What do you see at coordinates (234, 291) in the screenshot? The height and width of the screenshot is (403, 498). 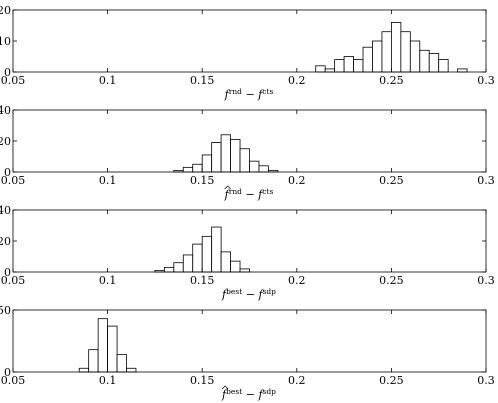 I see `x-label-sup1: best` at bounding box center [234, 291].